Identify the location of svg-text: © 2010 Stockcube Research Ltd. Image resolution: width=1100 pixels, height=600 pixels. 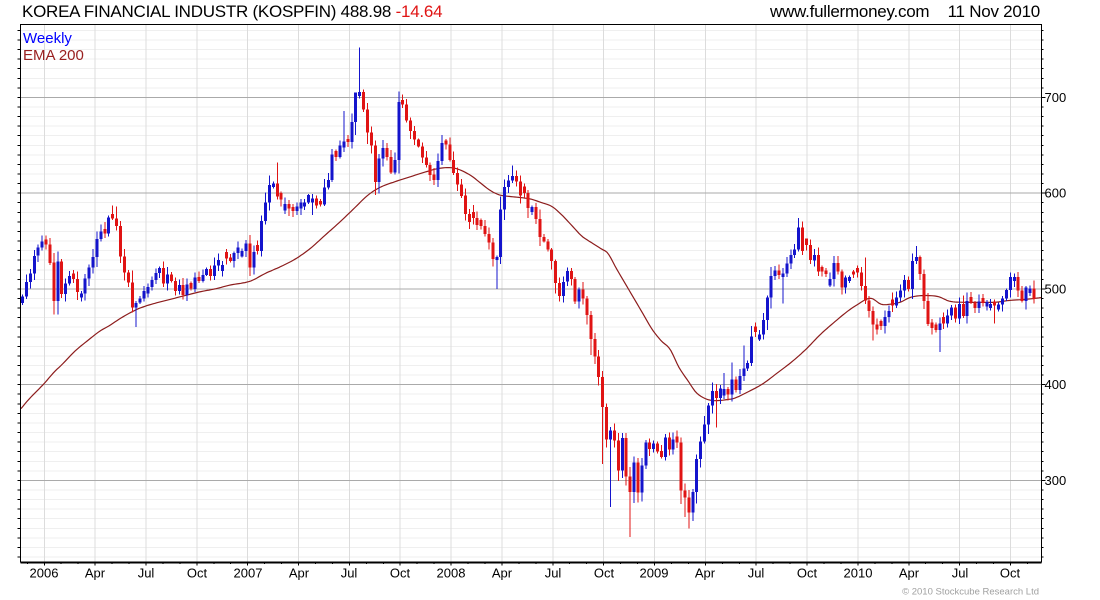
(970, 592).